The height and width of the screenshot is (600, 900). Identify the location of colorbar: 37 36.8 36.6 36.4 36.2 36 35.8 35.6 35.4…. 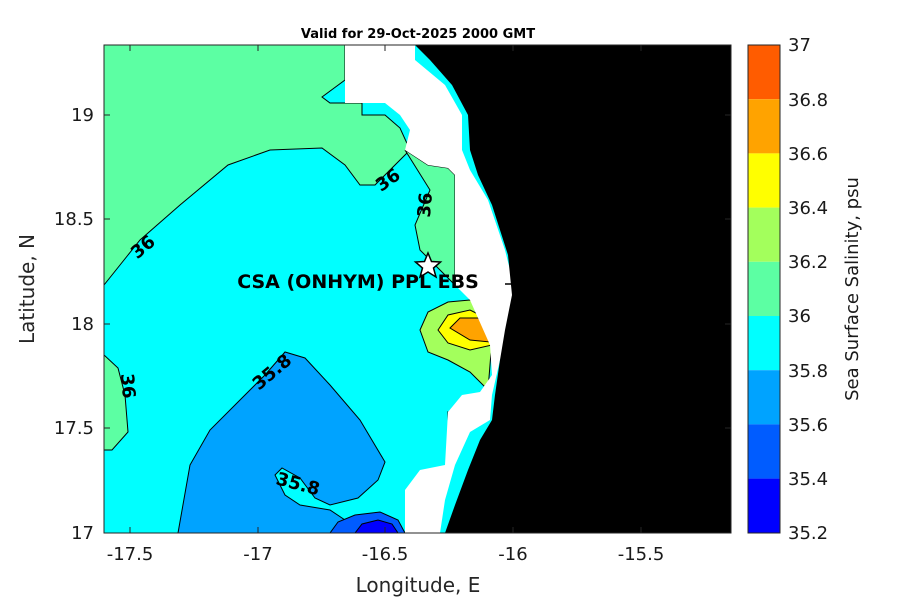
(805, 289).